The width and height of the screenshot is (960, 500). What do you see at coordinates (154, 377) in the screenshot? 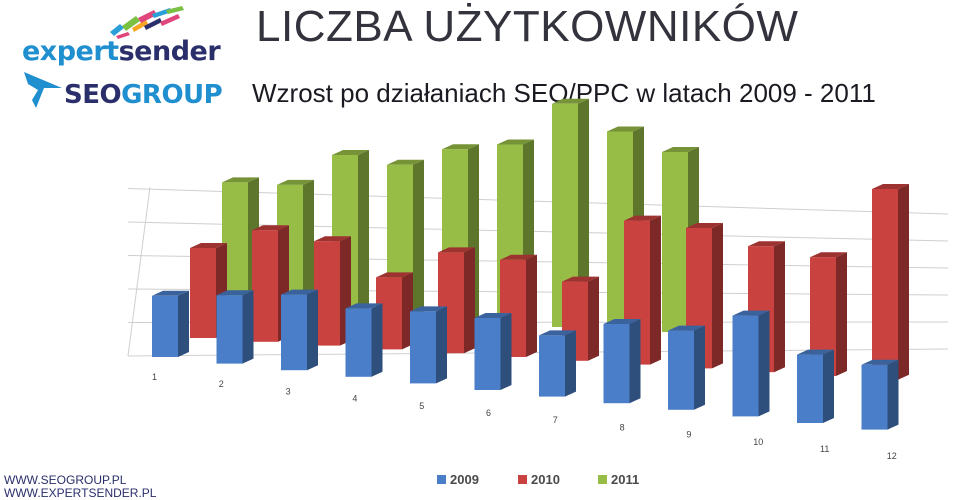
I see `chart-x-tick-label: 1` at bounding box center [154, 377].